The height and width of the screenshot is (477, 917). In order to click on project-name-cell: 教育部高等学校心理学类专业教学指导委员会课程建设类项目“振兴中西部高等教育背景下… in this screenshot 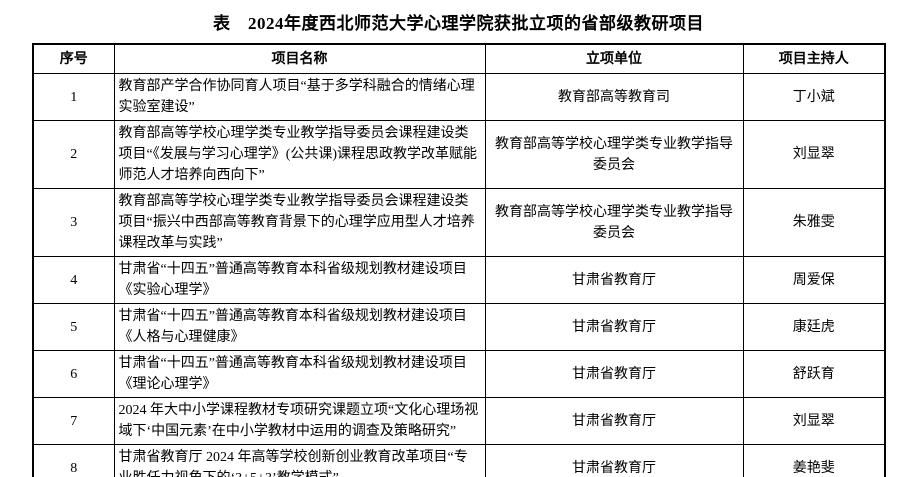, I will do `click(299, 222)`.